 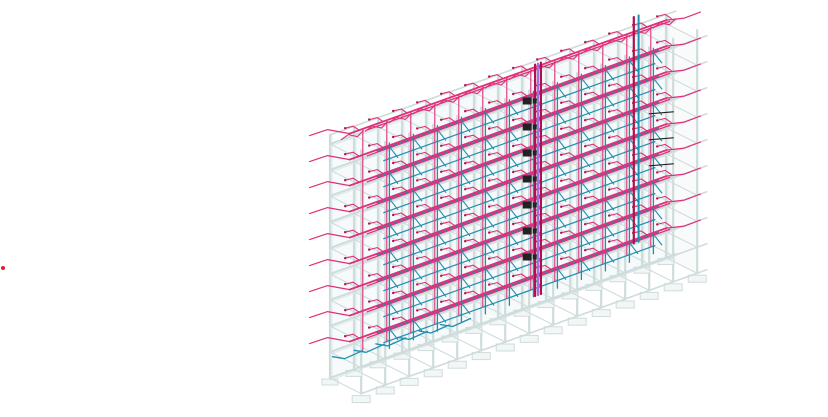 I want to click on return-main-pipe, so click(x=518, y=152).